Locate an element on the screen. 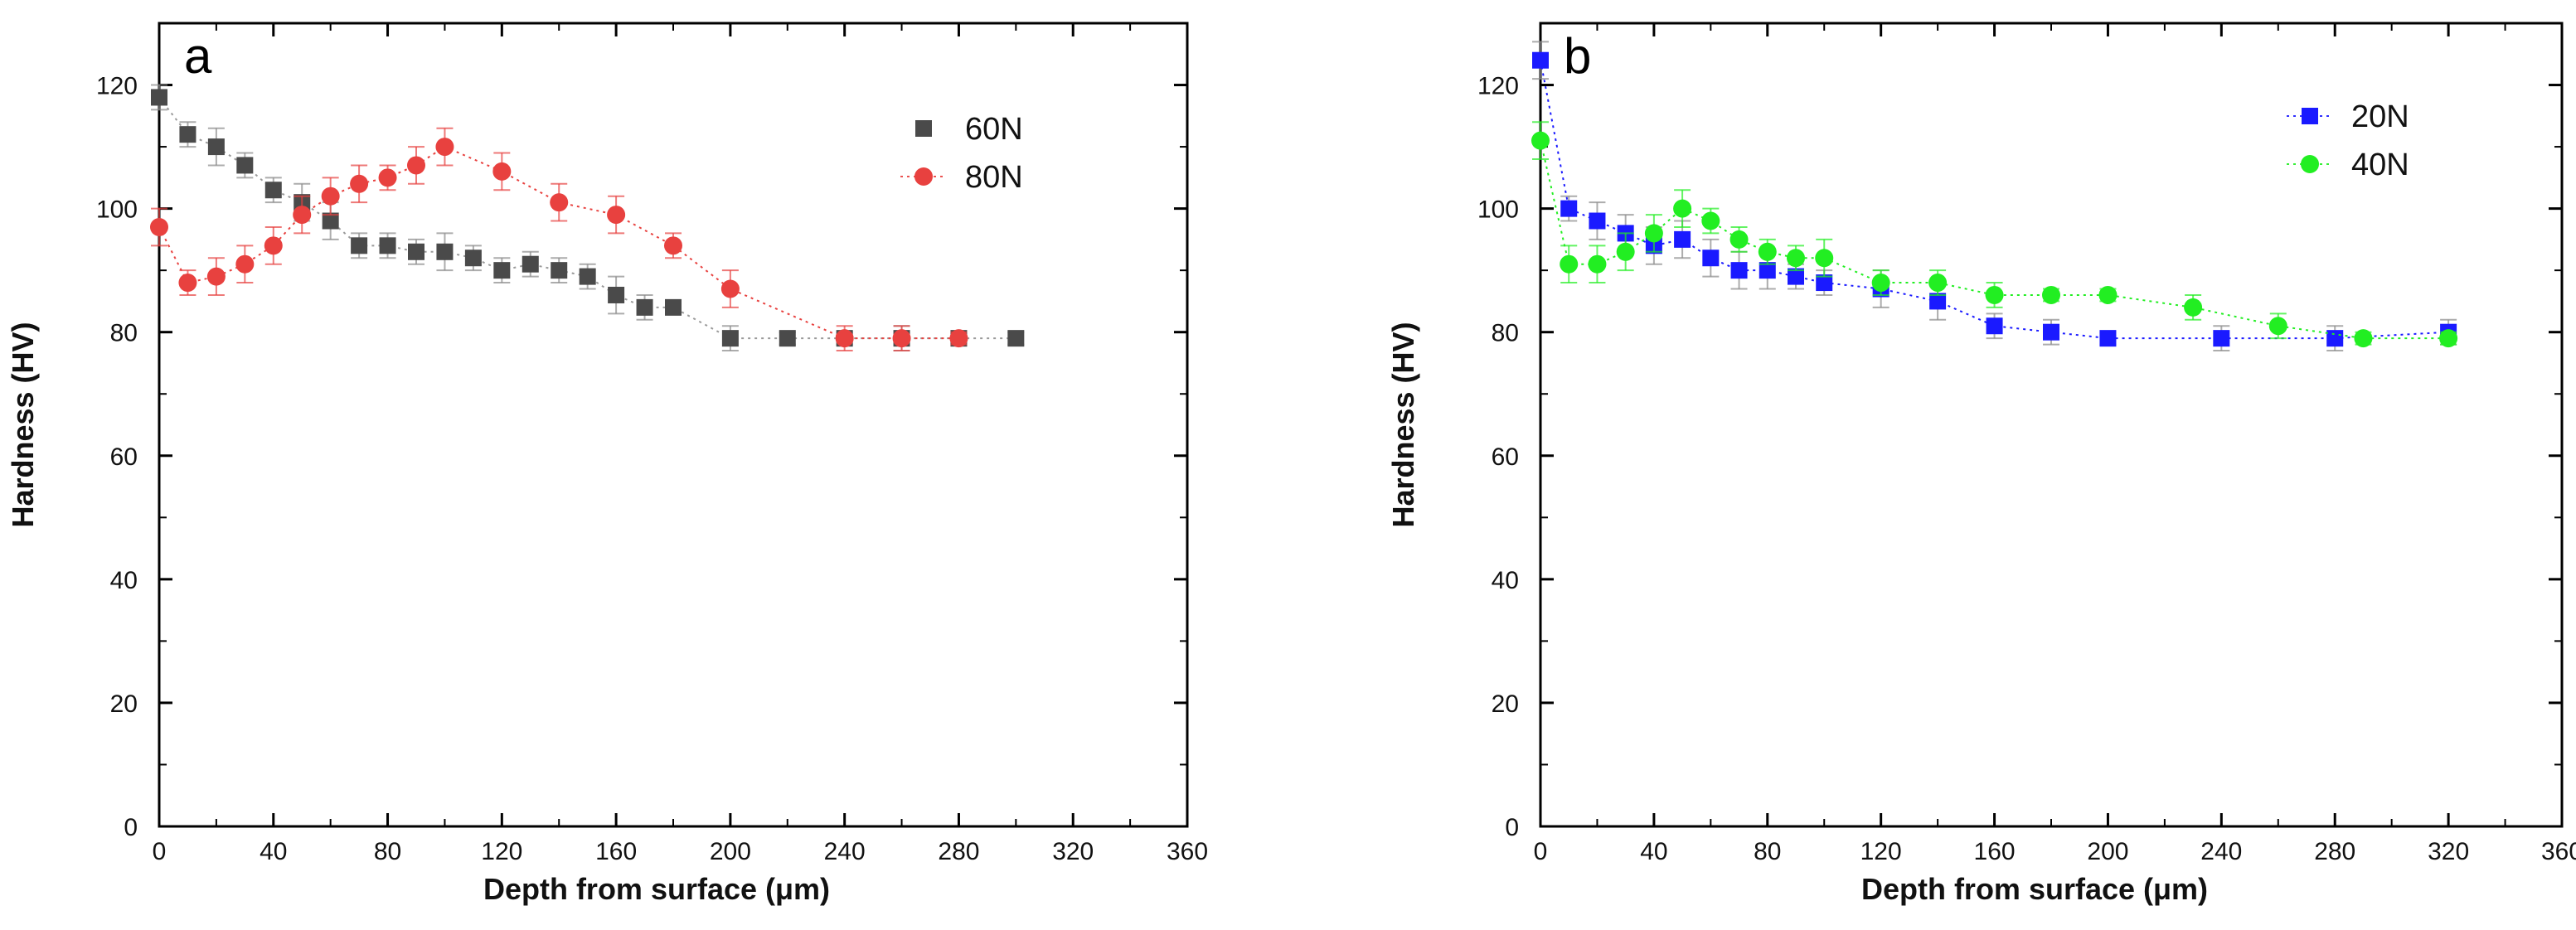 This screenshot has height=930, width=2576. y-tick-label: 20 is located at coordinates (1505, 704).